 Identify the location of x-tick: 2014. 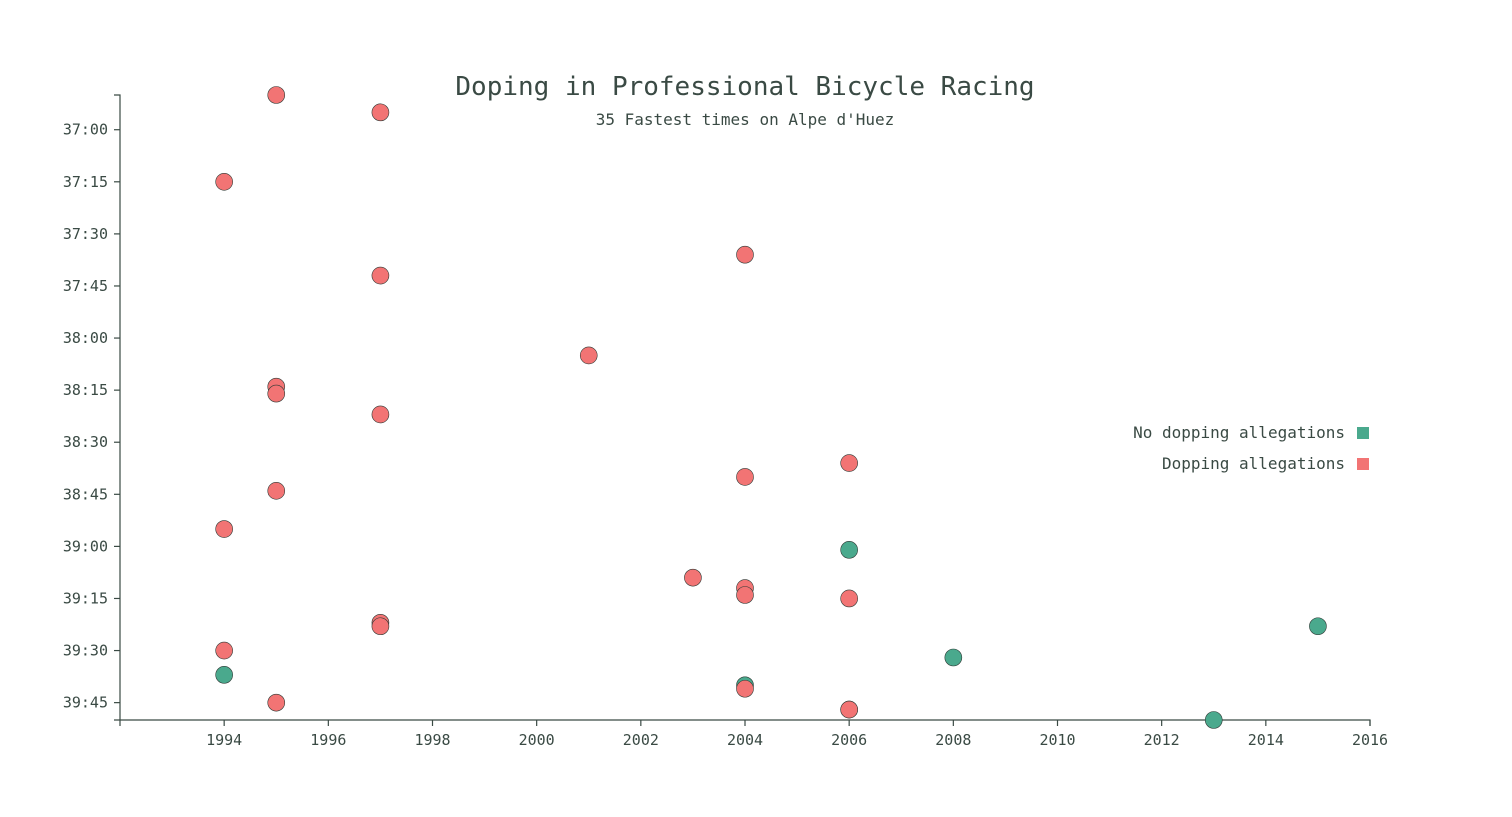
(1266, 734).